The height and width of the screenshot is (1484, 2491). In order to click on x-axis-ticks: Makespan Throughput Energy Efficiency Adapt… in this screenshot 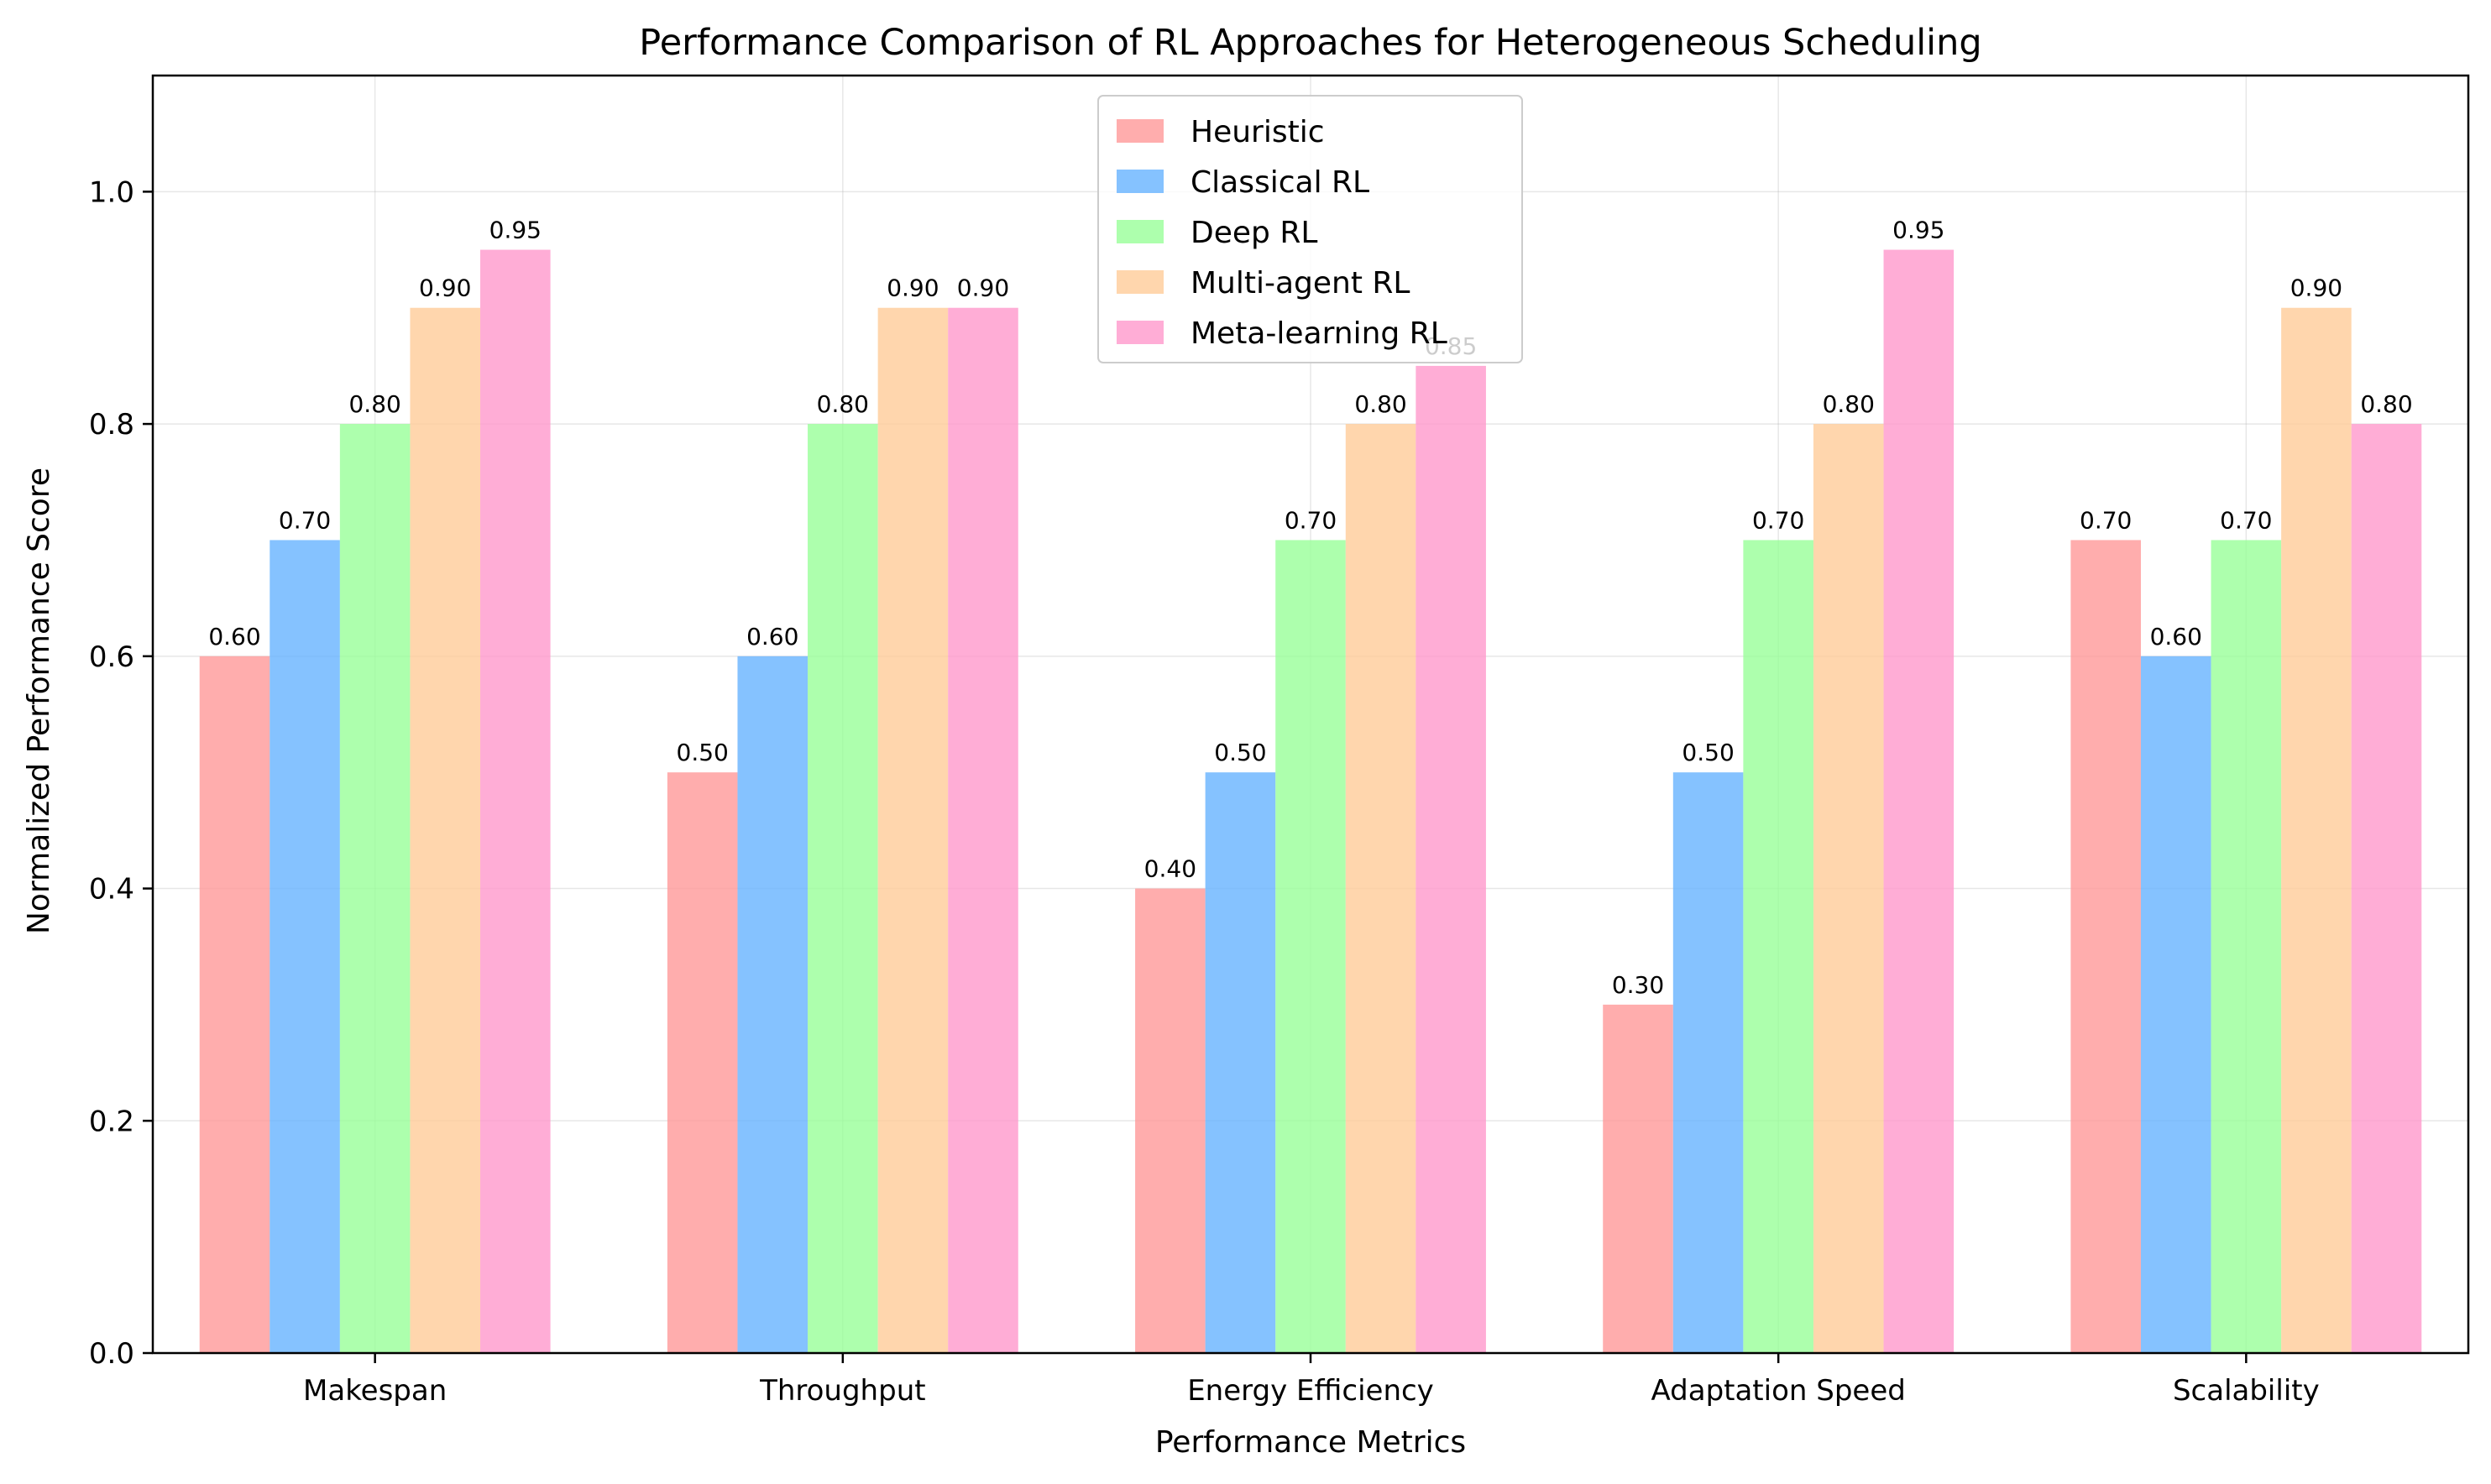, I will do `click(1311, 1380)`.